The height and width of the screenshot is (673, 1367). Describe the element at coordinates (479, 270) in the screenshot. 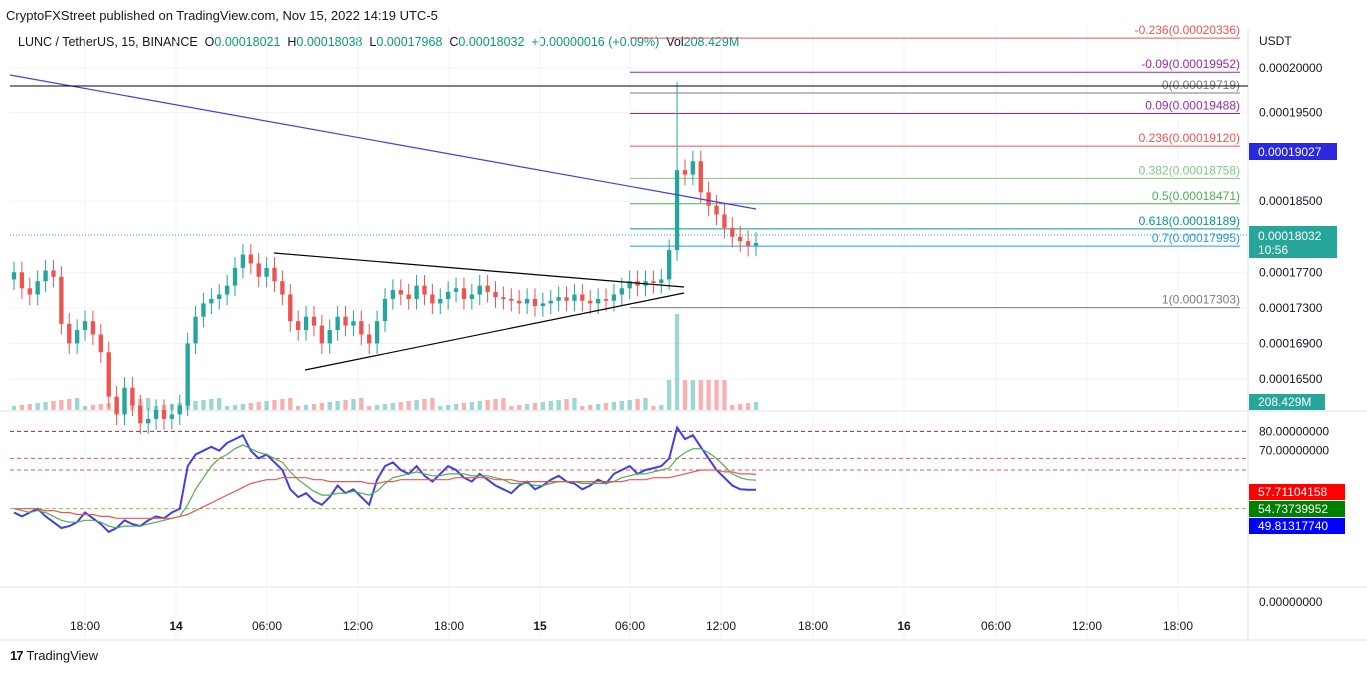

I see `triangle-upper-trendline` at that location.